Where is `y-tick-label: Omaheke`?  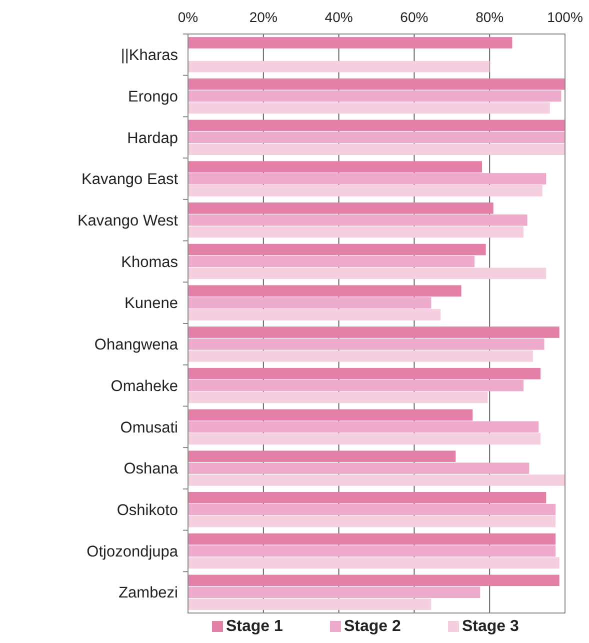 y-tick-label: Omaheke is located at coordinates (144, 386).